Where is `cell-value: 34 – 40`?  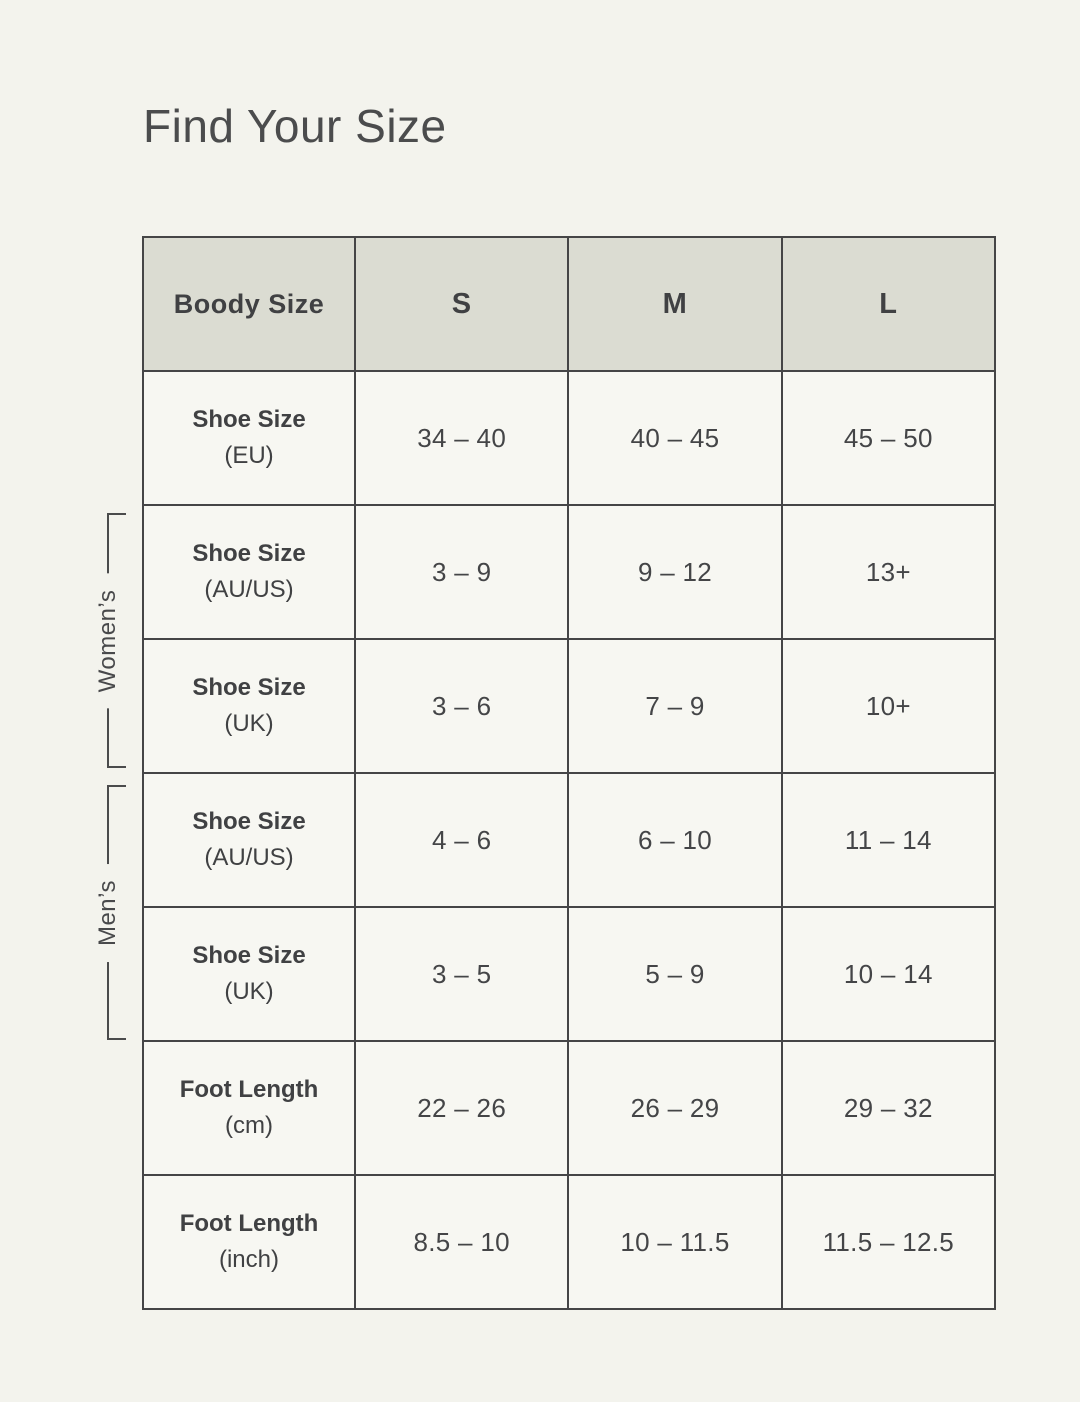 cell-value: 34 – 40 is located at coordinates (461, 438).